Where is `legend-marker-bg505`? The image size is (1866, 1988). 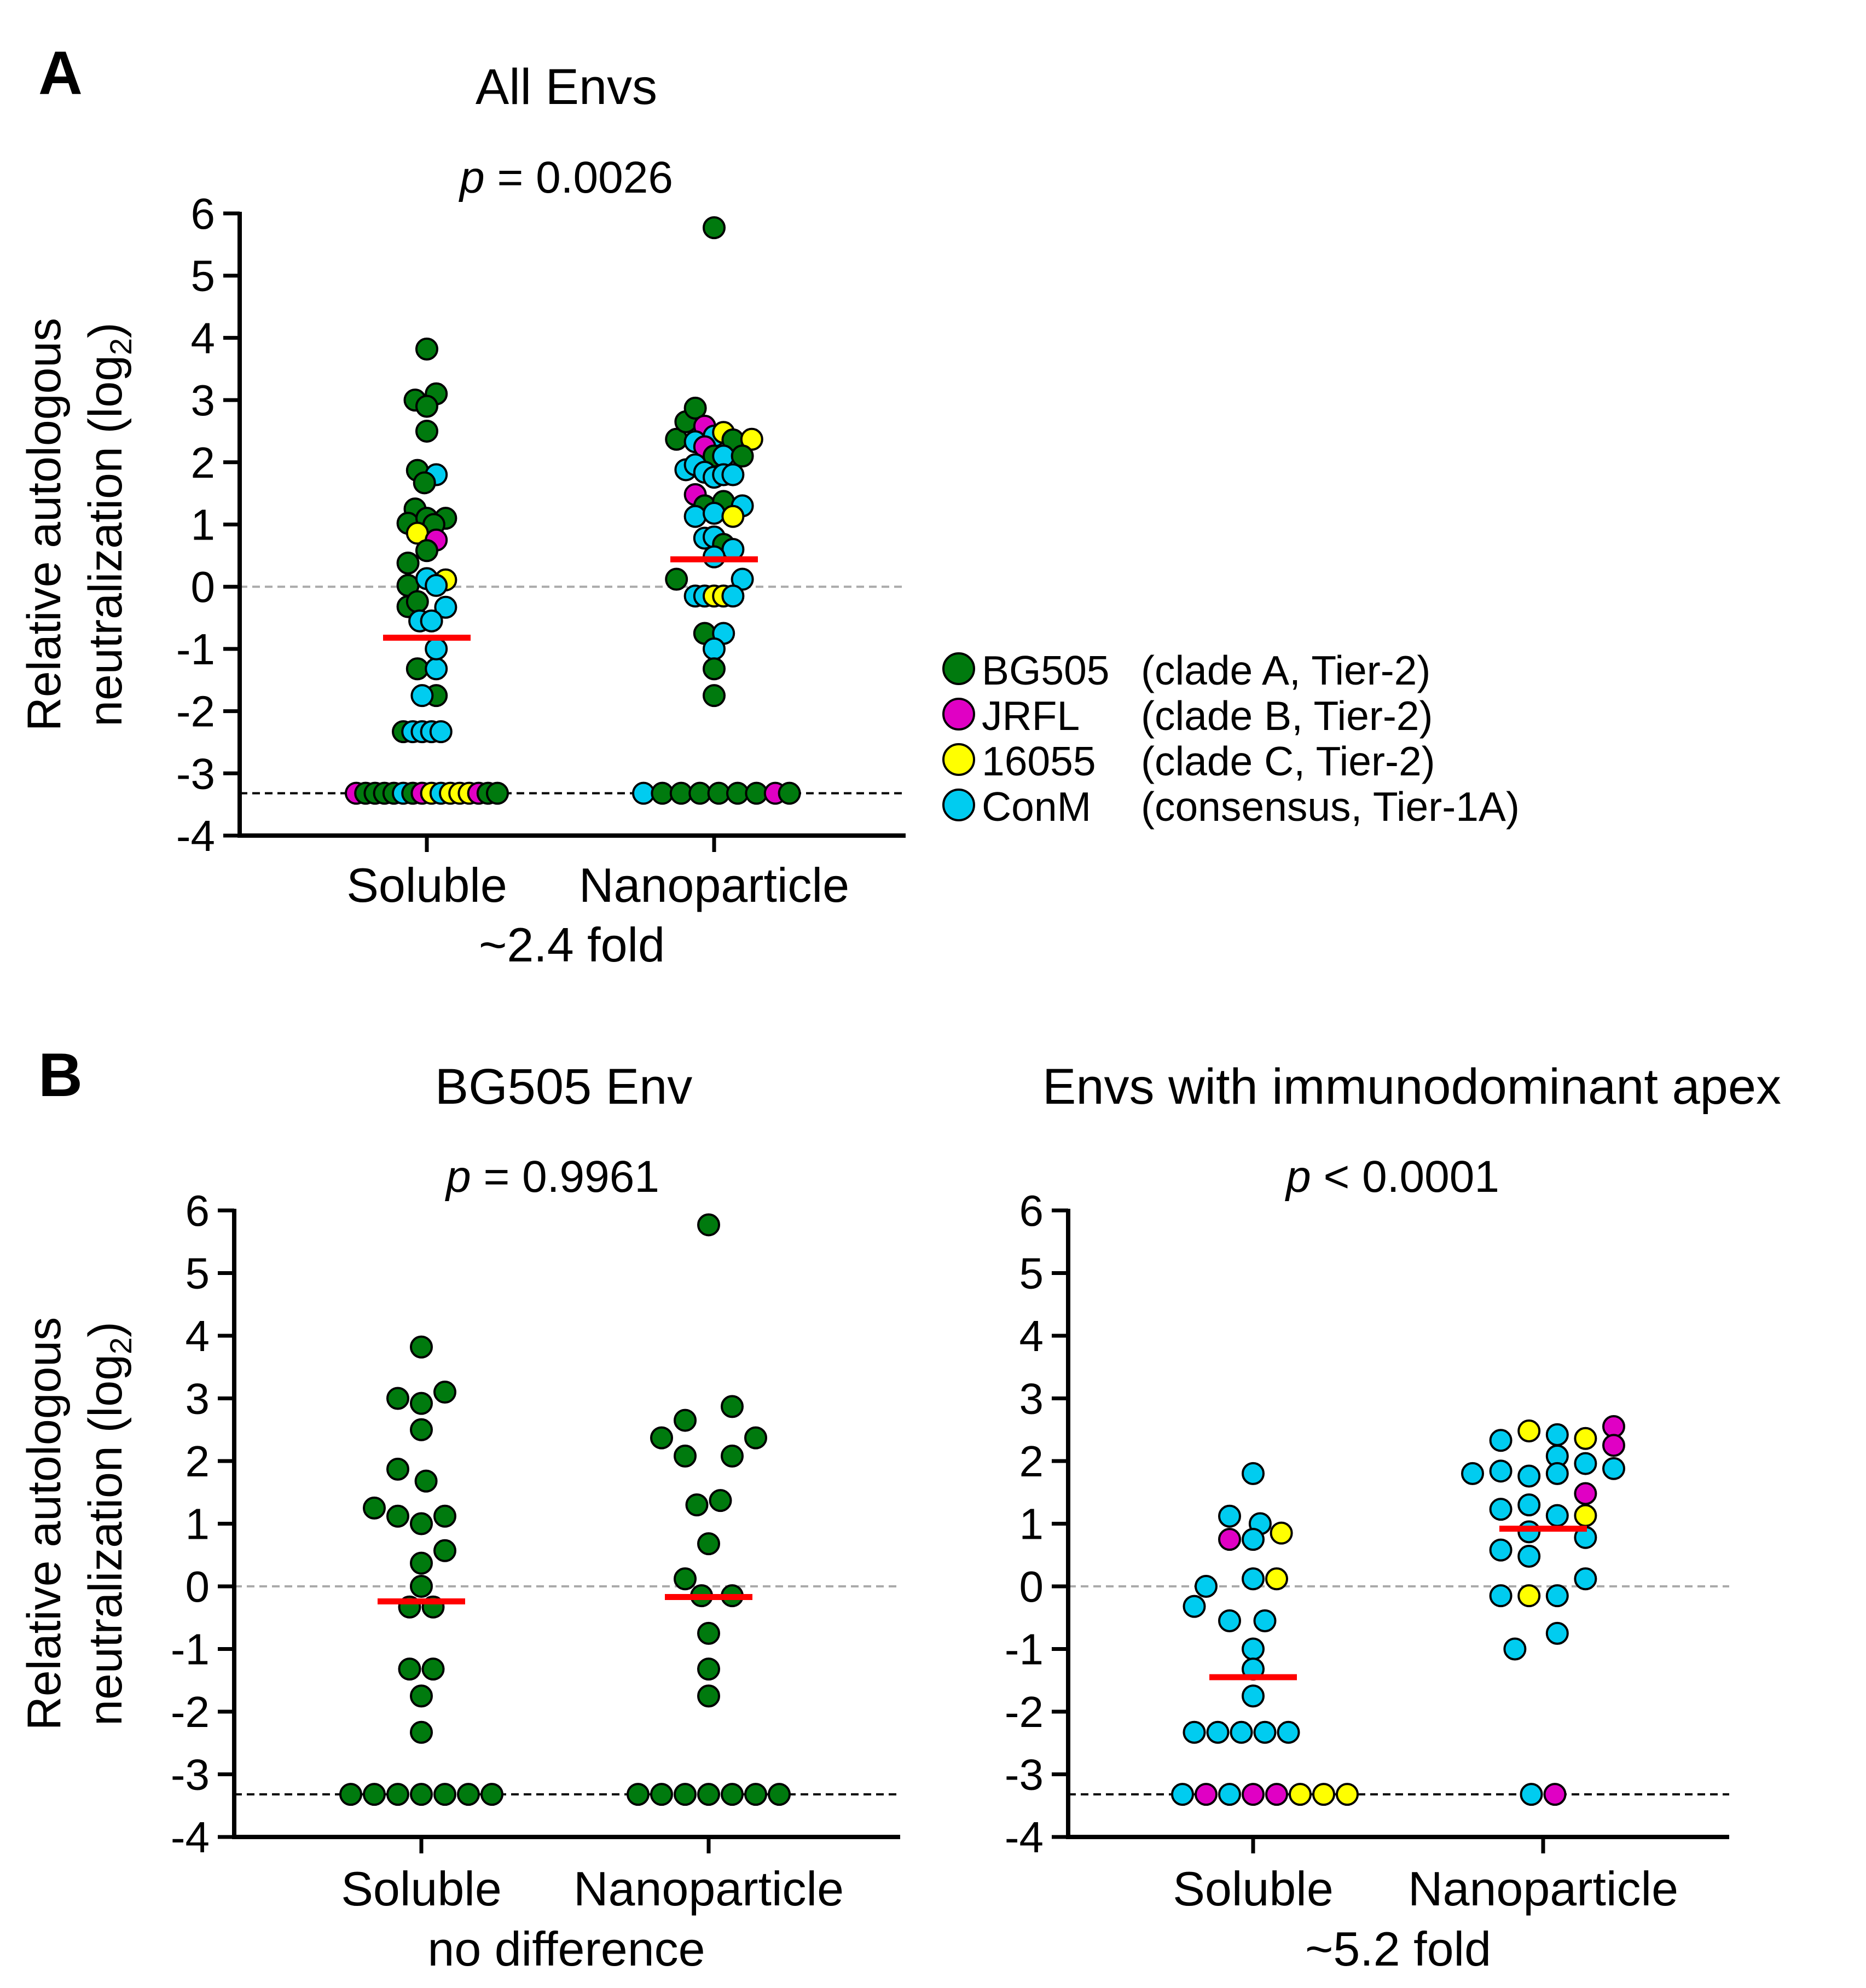 legend-marker-bg505 is located at coordinates (958, 668).